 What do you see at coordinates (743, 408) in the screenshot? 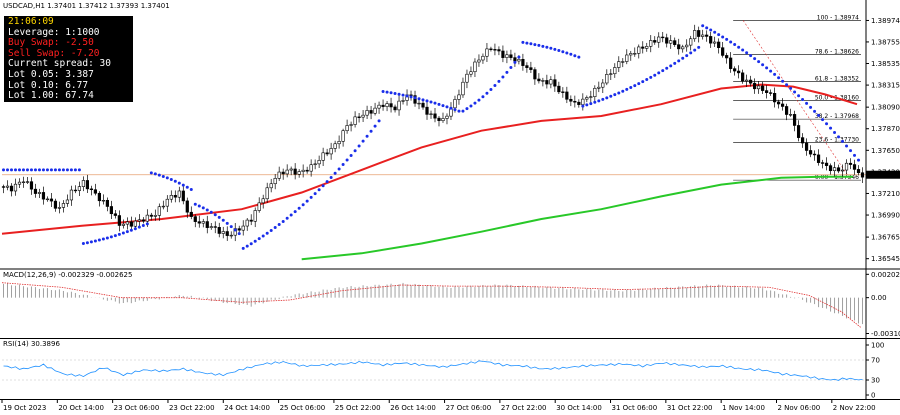
I see `time-tick-label: 1 Nov 14:00` at bounding box center [743, 408].